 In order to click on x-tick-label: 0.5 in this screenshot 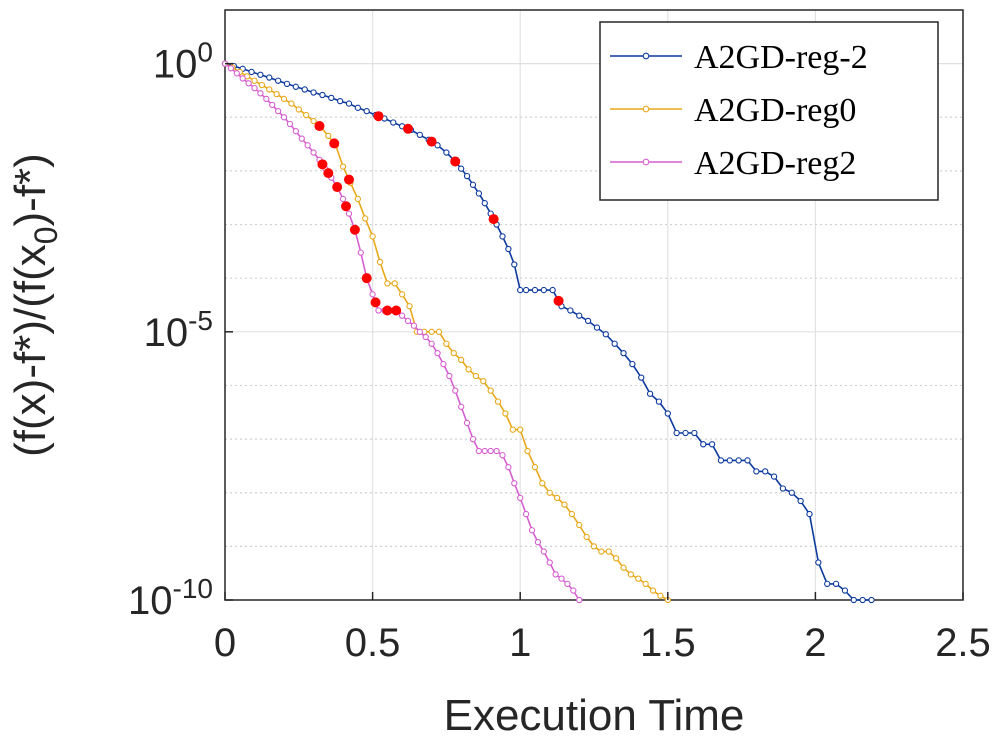, I will do `click(373, 643)`.